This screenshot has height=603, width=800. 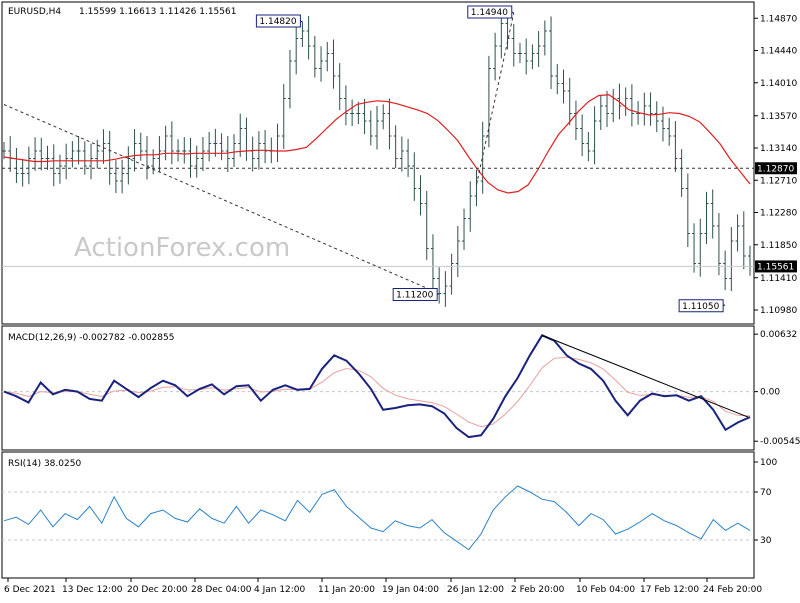 What do you see at coordinates (414, 296) in the screenshot?
I see `price-annotation-label: 1.11200` at bounding box center [414, 296].